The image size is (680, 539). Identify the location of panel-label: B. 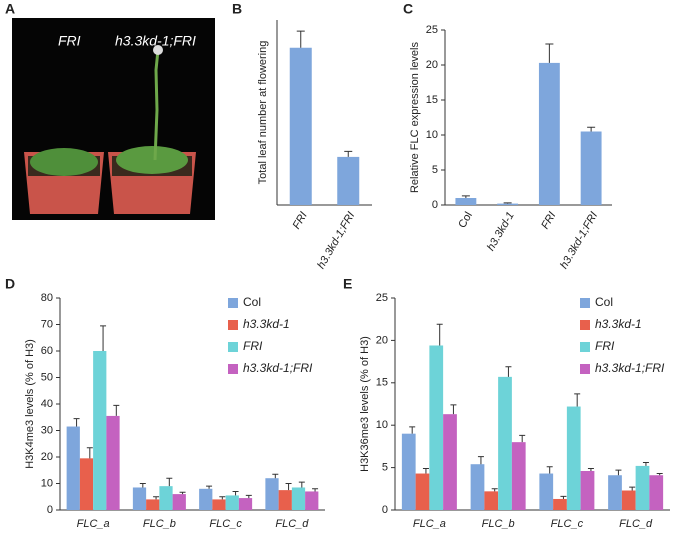
(237, 9).